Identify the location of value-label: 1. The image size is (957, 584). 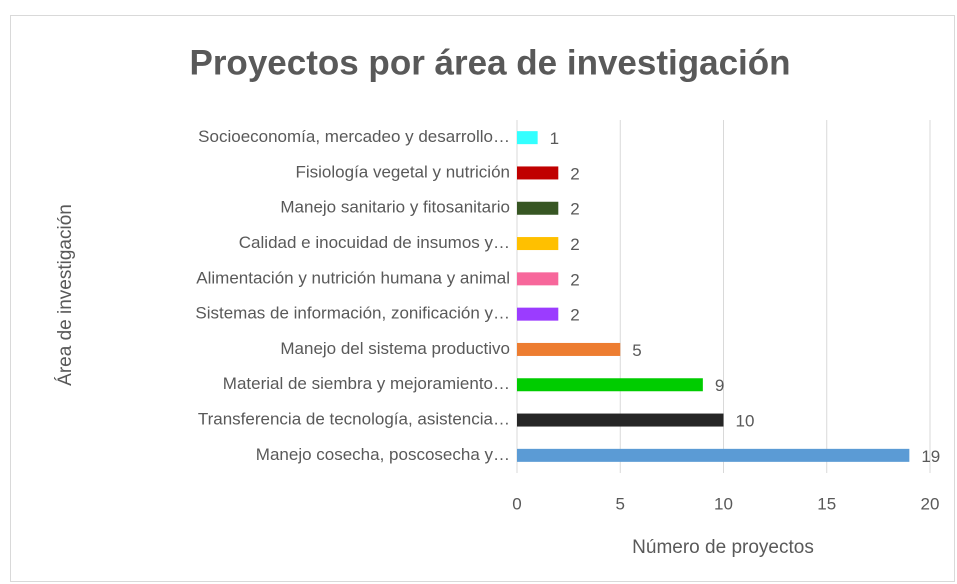
(554, 138).